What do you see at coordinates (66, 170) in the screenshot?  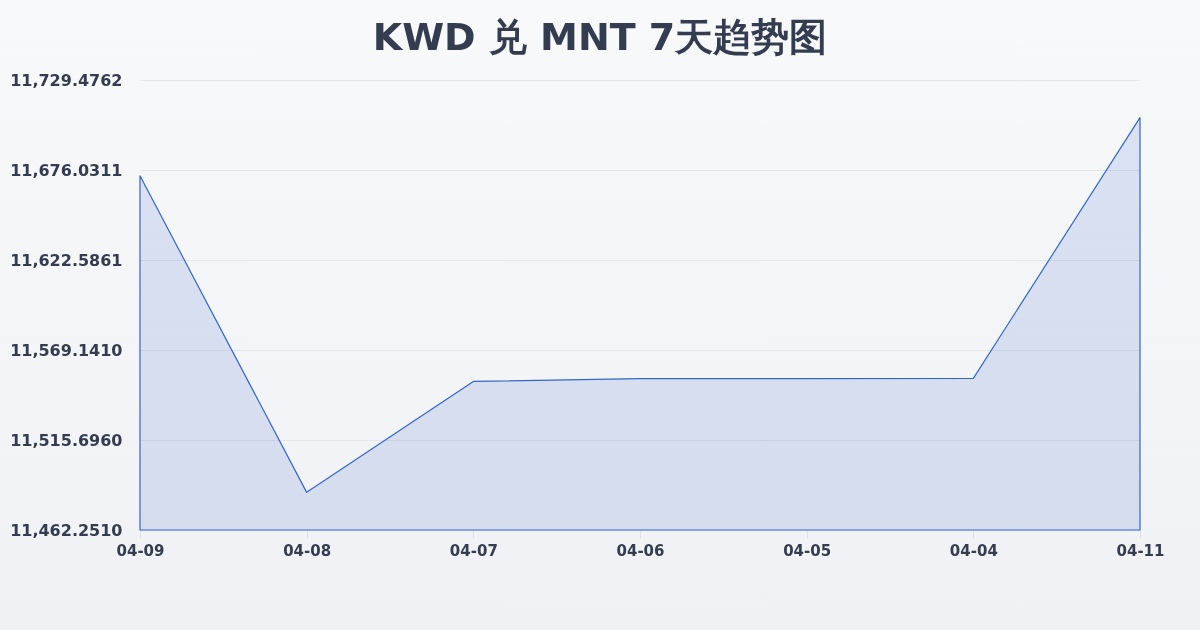 I see `y-tick-label: 11,676.0311` at bounding box center [66, 170].